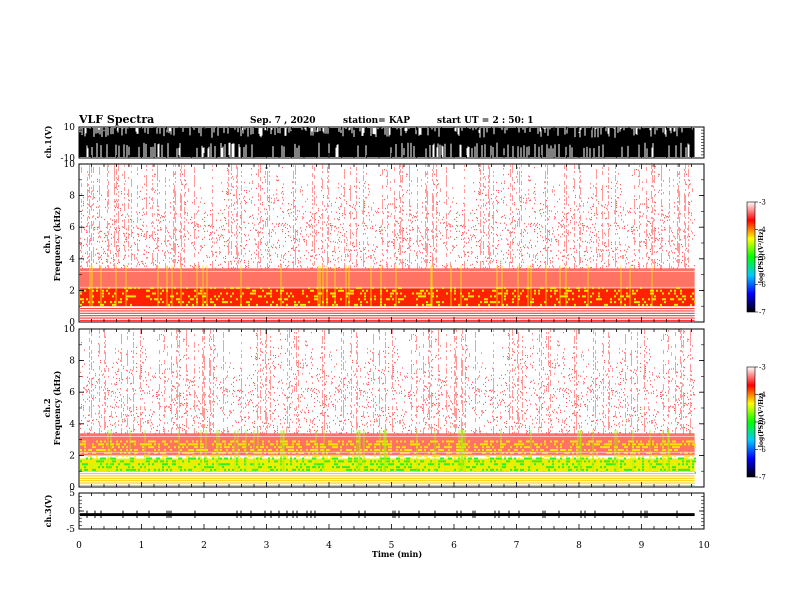 The height and width of the screenshot is (612, 792). I want to click on header-date: Sep. 7 , 2020, so click(283, 121).